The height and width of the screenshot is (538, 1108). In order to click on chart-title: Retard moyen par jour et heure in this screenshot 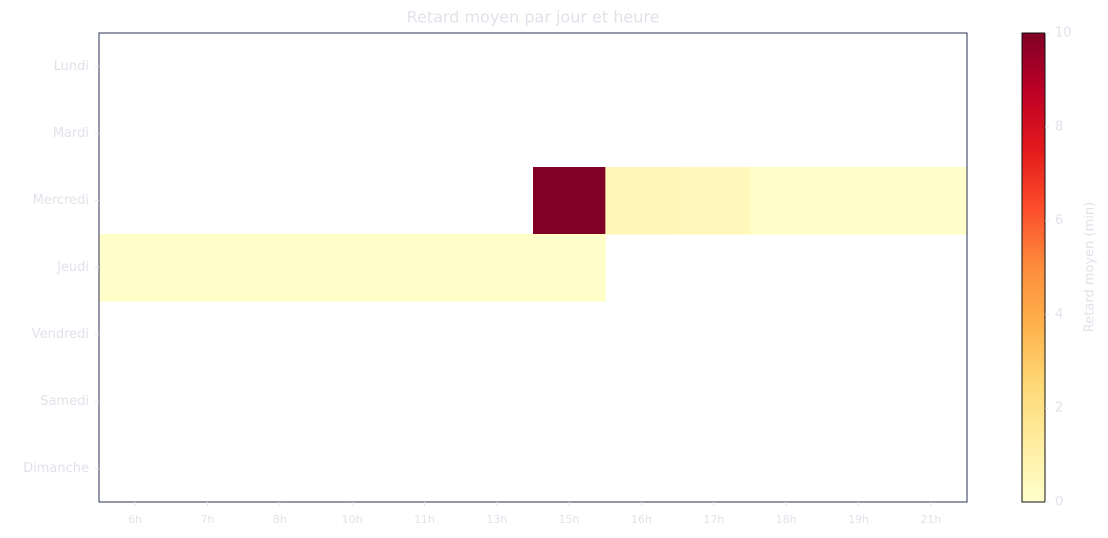, I will do `click(533, 17)`.